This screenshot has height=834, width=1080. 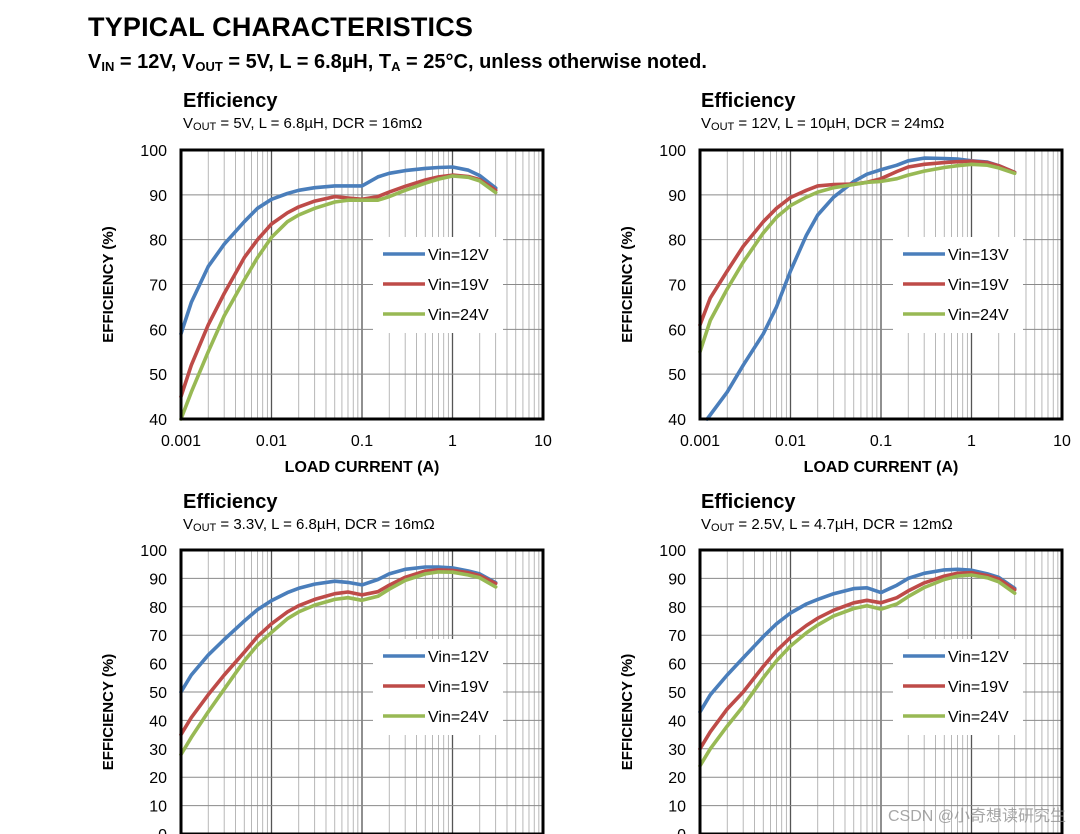 I want to click on ta-subscript: A, so click(x=396, y=66).